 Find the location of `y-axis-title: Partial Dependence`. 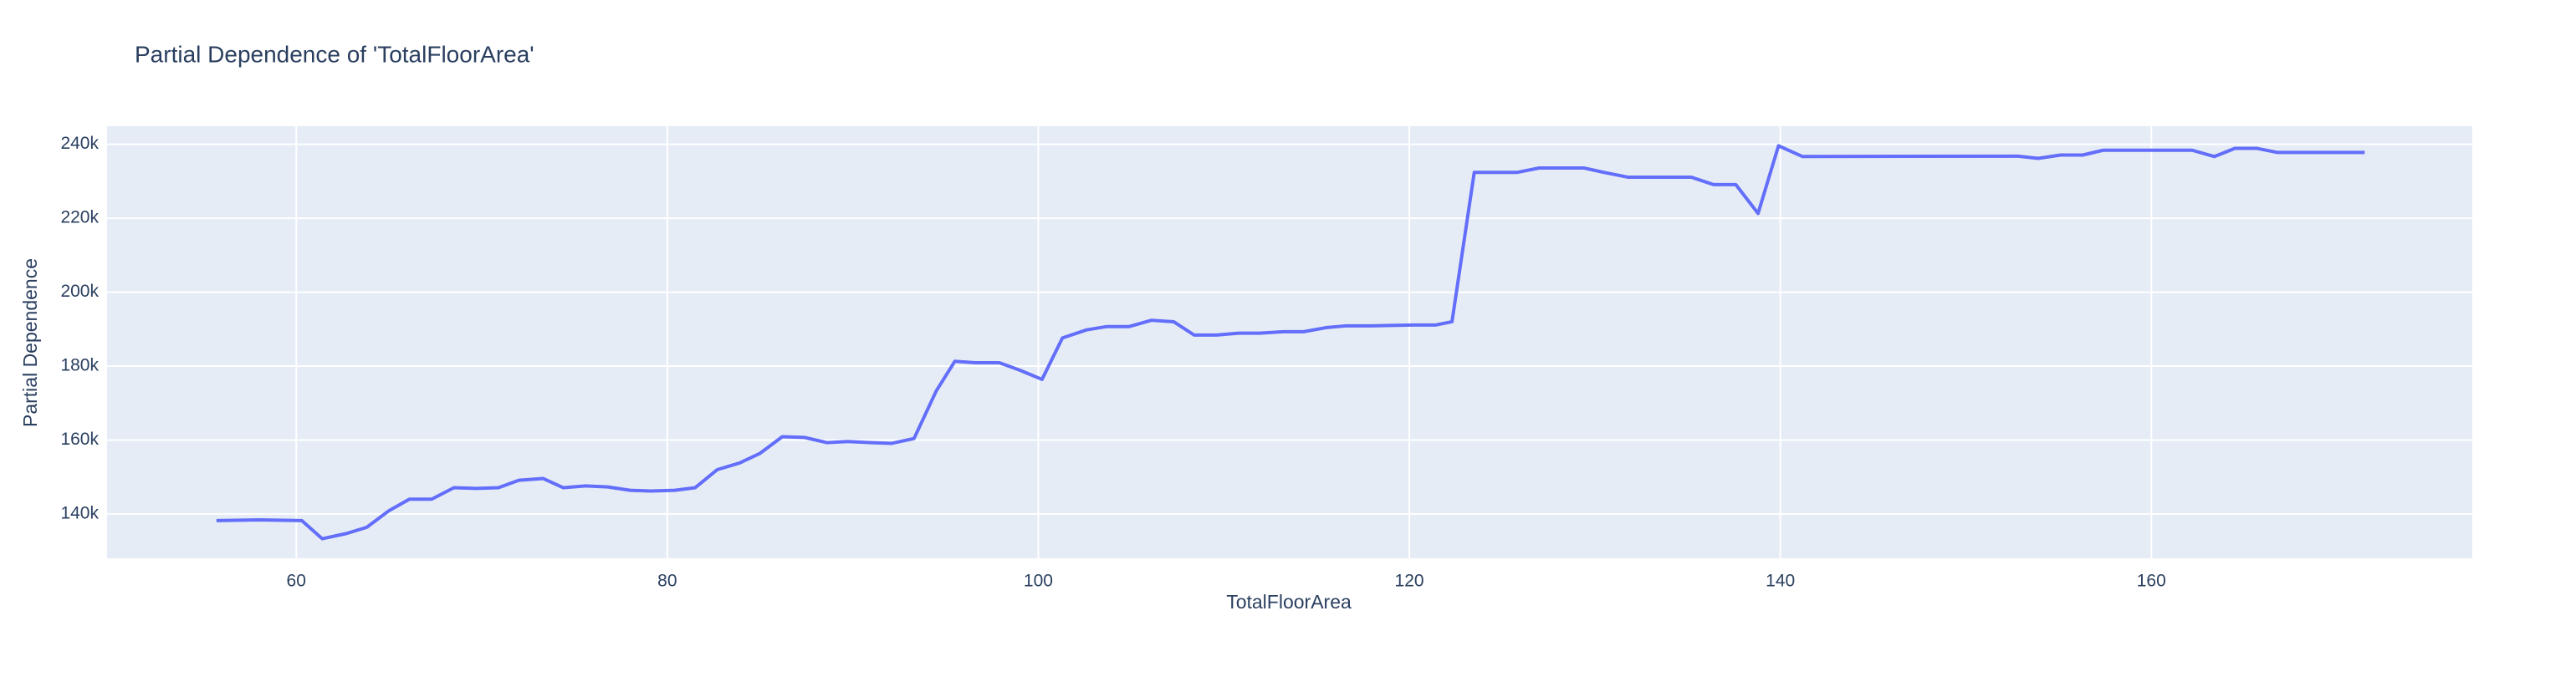

y-axis-title: Partial Dependence is located at coordinates (30, 342).